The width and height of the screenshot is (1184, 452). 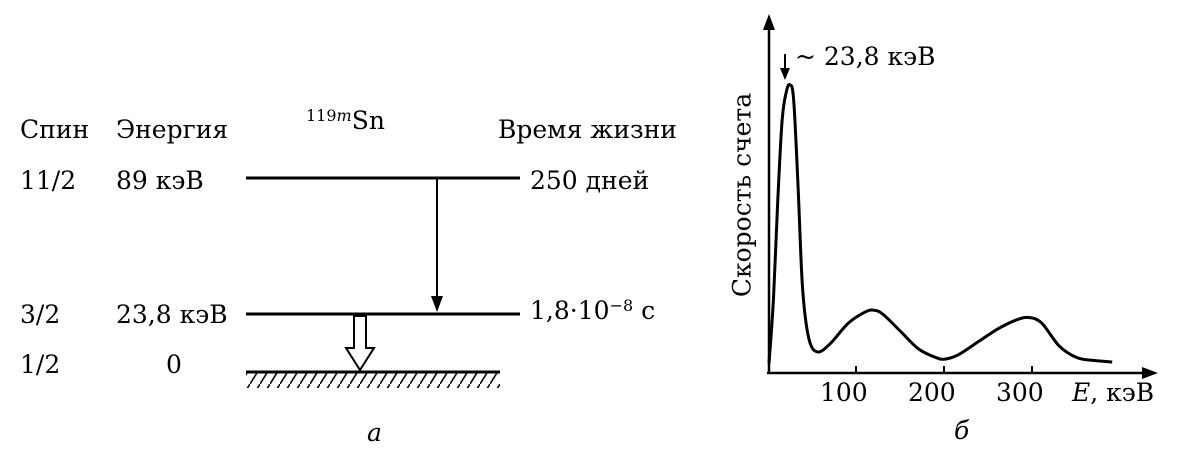 What do you see at coordinates (932, 392) in the screenshot?
I see `x-tick-200: 200` at bounding box center [932, 392].